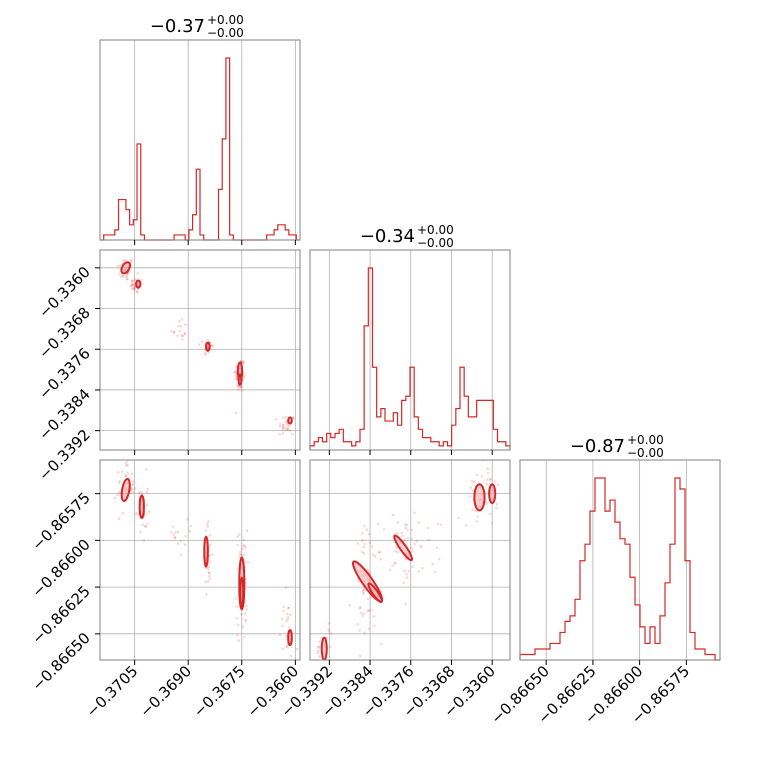 The width and height of the screenshot is (760, 760). What do you see at coordinates (225, 20) in the screenshot?
I see `title-plus: +0.00` at bounding box center [225, 20].